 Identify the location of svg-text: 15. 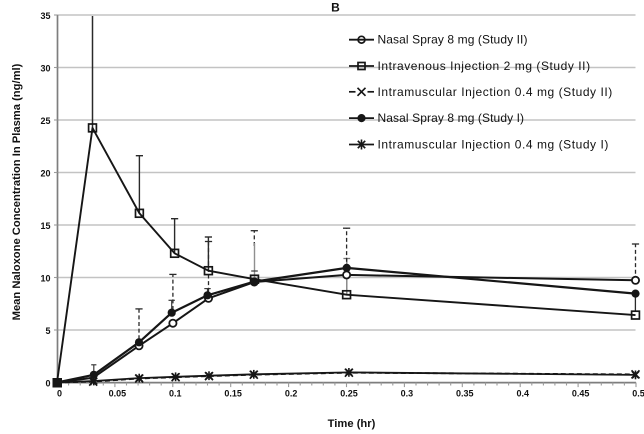
(45, 226).